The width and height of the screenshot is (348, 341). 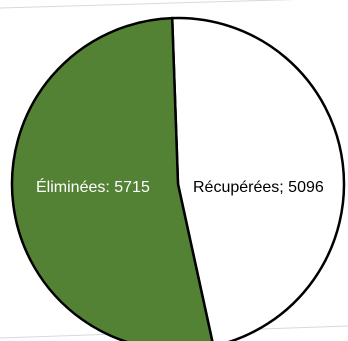 What do you see at coordinates (93, 186) in the screenshot?
I see `slice-label-eliminees: Éliminées: 5715` at bounding box center [93, 186].